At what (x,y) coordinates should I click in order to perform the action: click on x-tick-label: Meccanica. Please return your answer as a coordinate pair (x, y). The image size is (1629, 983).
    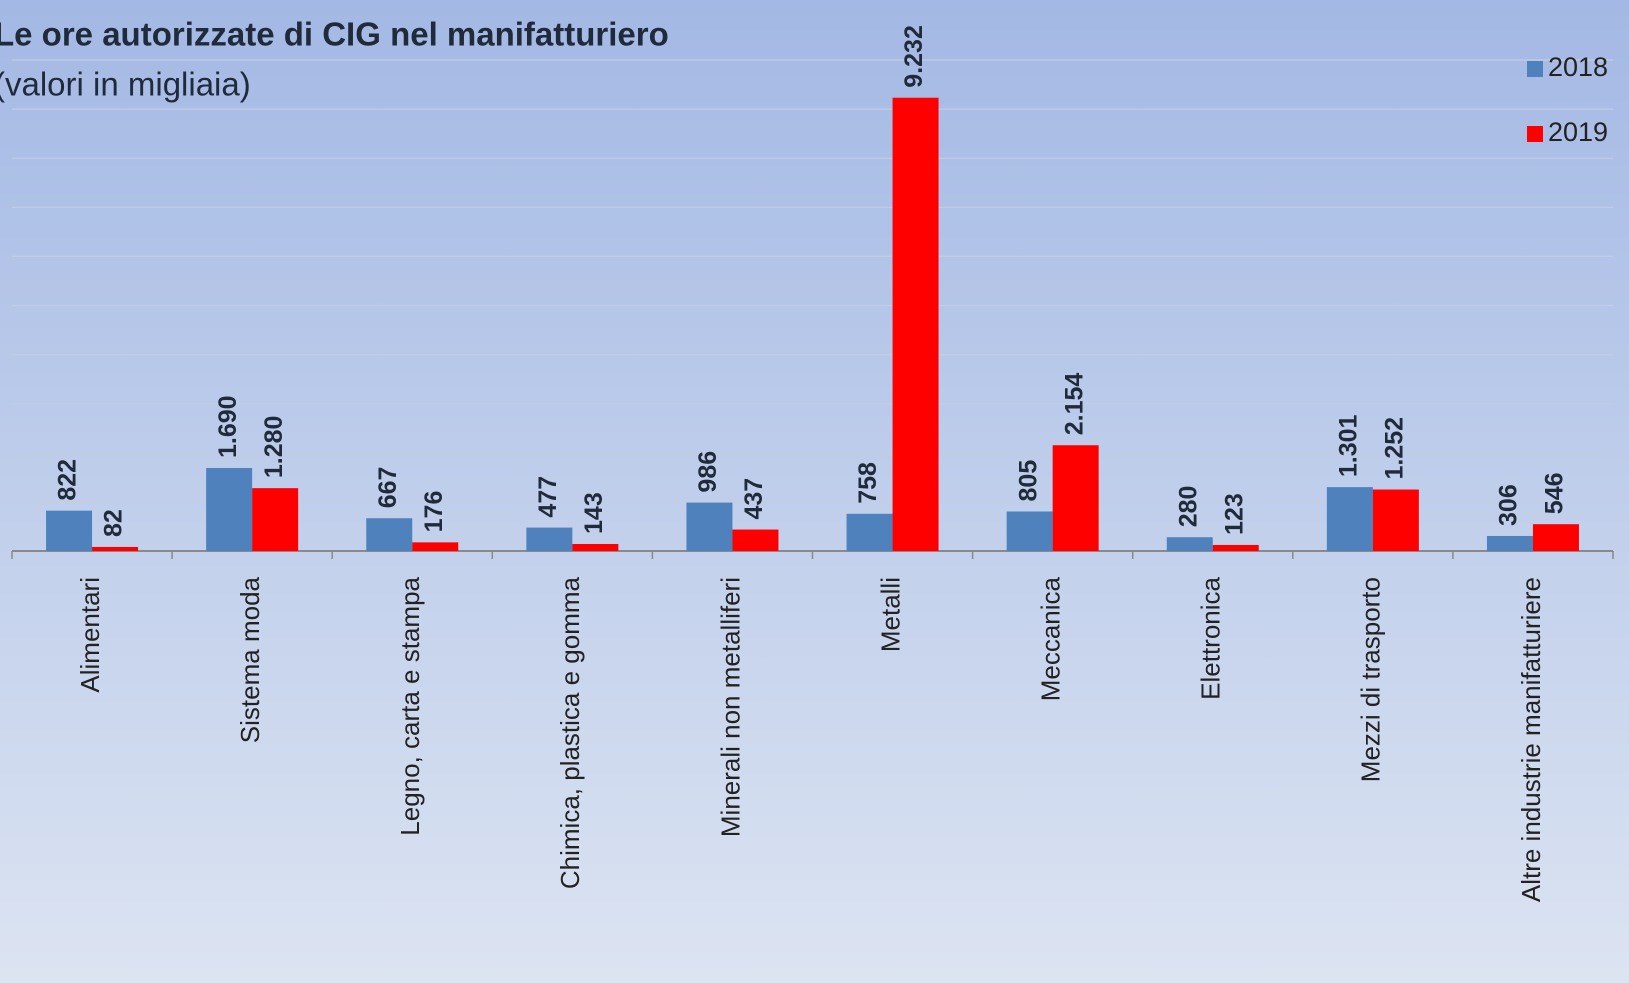
    Looking at the image, I should click on (1051, 638).